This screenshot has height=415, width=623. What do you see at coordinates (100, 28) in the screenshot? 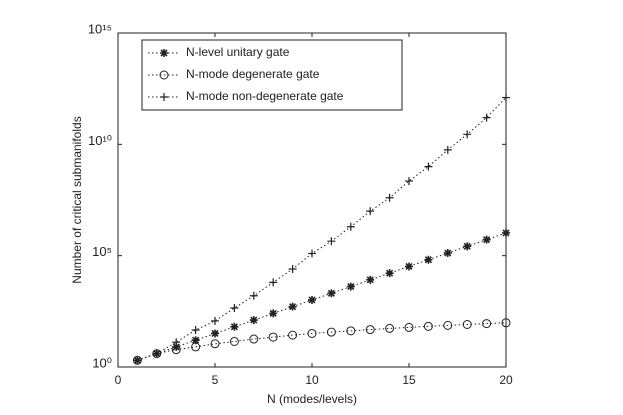
I see `y-tick-label: 10¹⁵` at bounding box center [100, 28].